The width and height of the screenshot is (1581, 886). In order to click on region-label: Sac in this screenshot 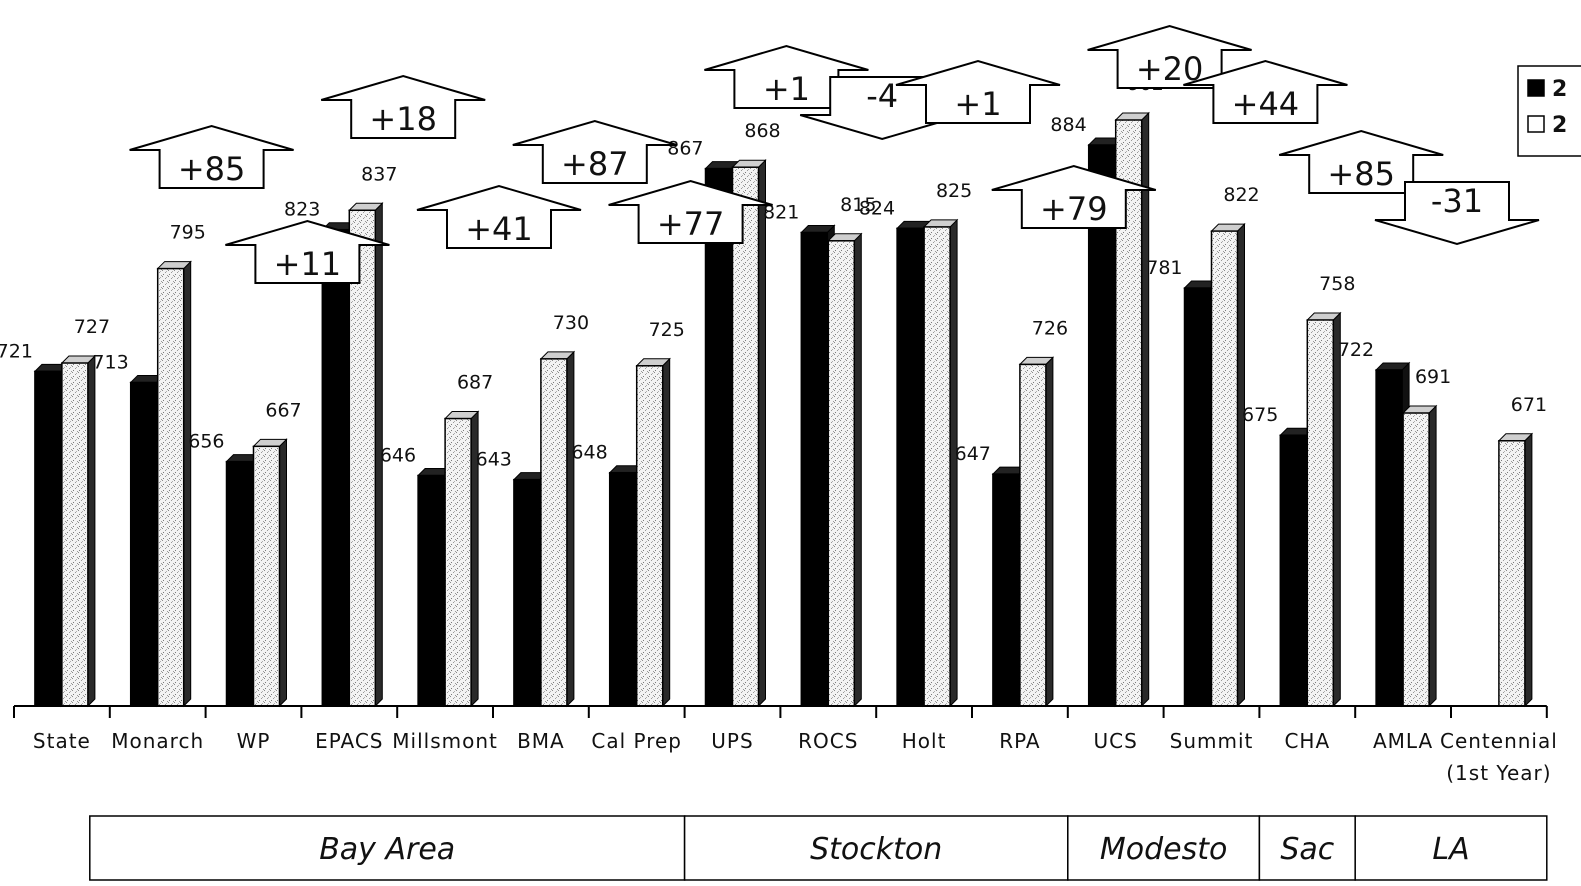, I will do `click(1307, 849)`.